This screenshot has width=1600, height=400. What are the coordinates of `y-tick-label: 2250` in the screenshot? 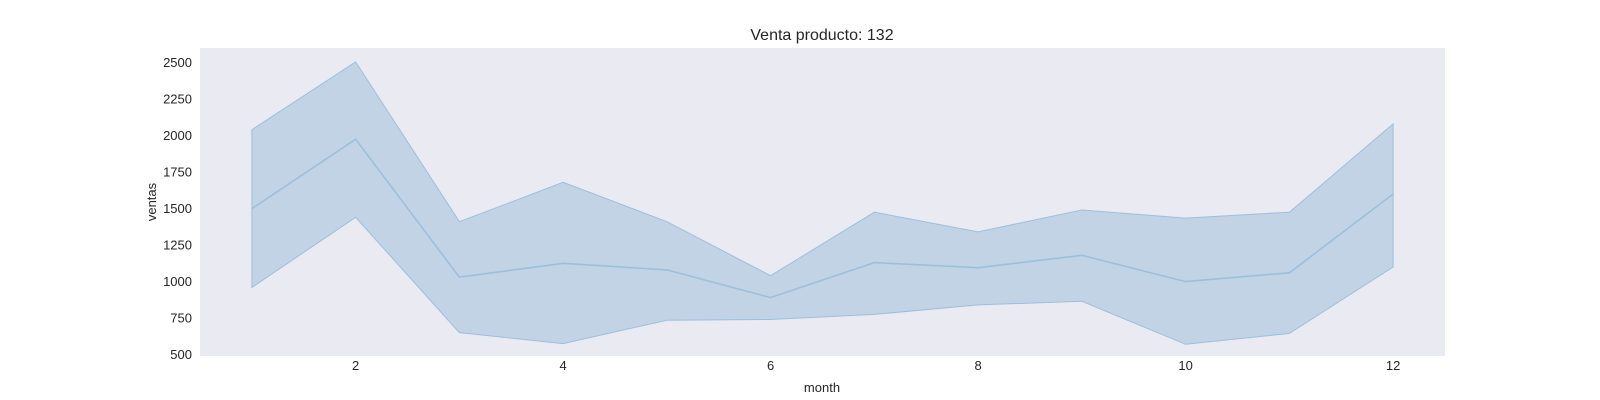 It's located at (177, 99).